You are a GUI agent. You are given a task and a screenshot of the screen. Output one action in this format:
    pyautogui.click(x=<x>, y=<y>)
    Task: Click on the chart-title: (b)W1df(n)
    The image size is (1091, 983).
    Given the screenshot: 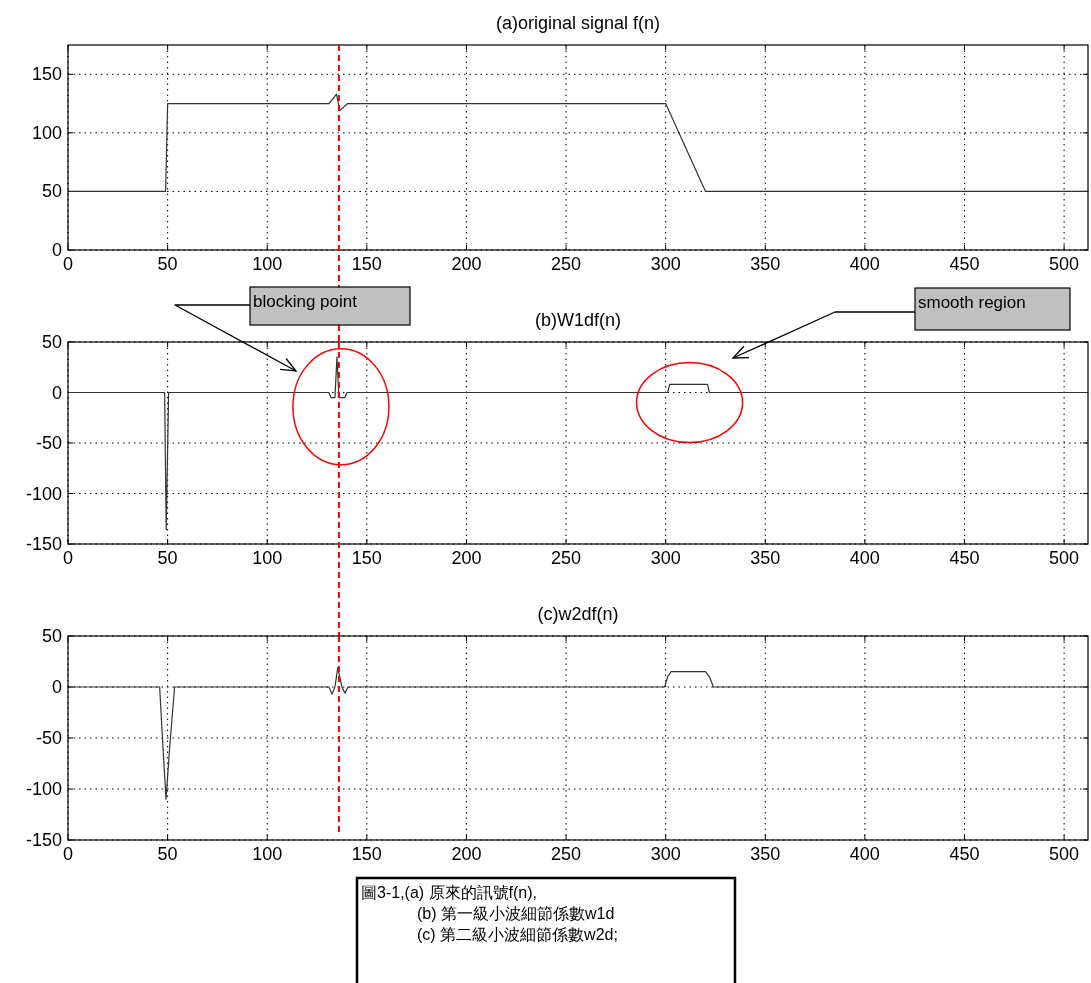 What is the action you would take?
    pyautogui.click(x=578, y=320)
    